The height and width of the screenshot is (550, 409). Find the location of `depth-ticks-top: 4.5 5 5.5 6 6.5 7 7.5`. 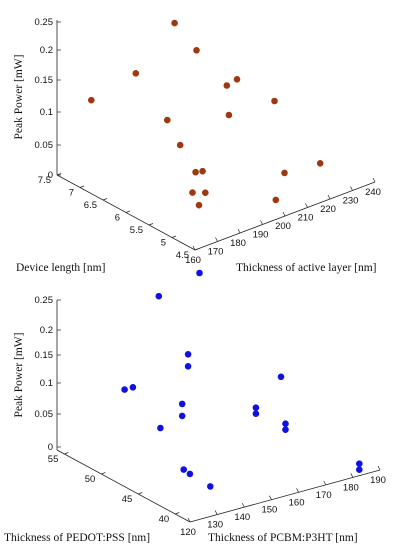

depth-ticks-top: 4.5 5 5.5 6 6.5 7 7.5 is located at coordinates (119, 217).